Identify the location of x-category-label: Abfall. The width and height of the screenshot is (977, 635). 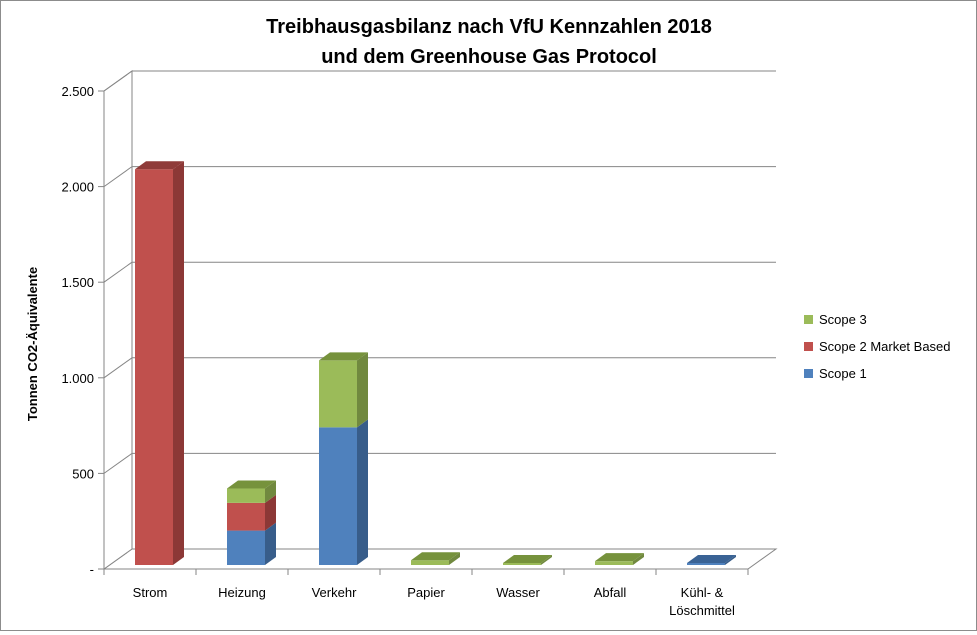
(610, 592).